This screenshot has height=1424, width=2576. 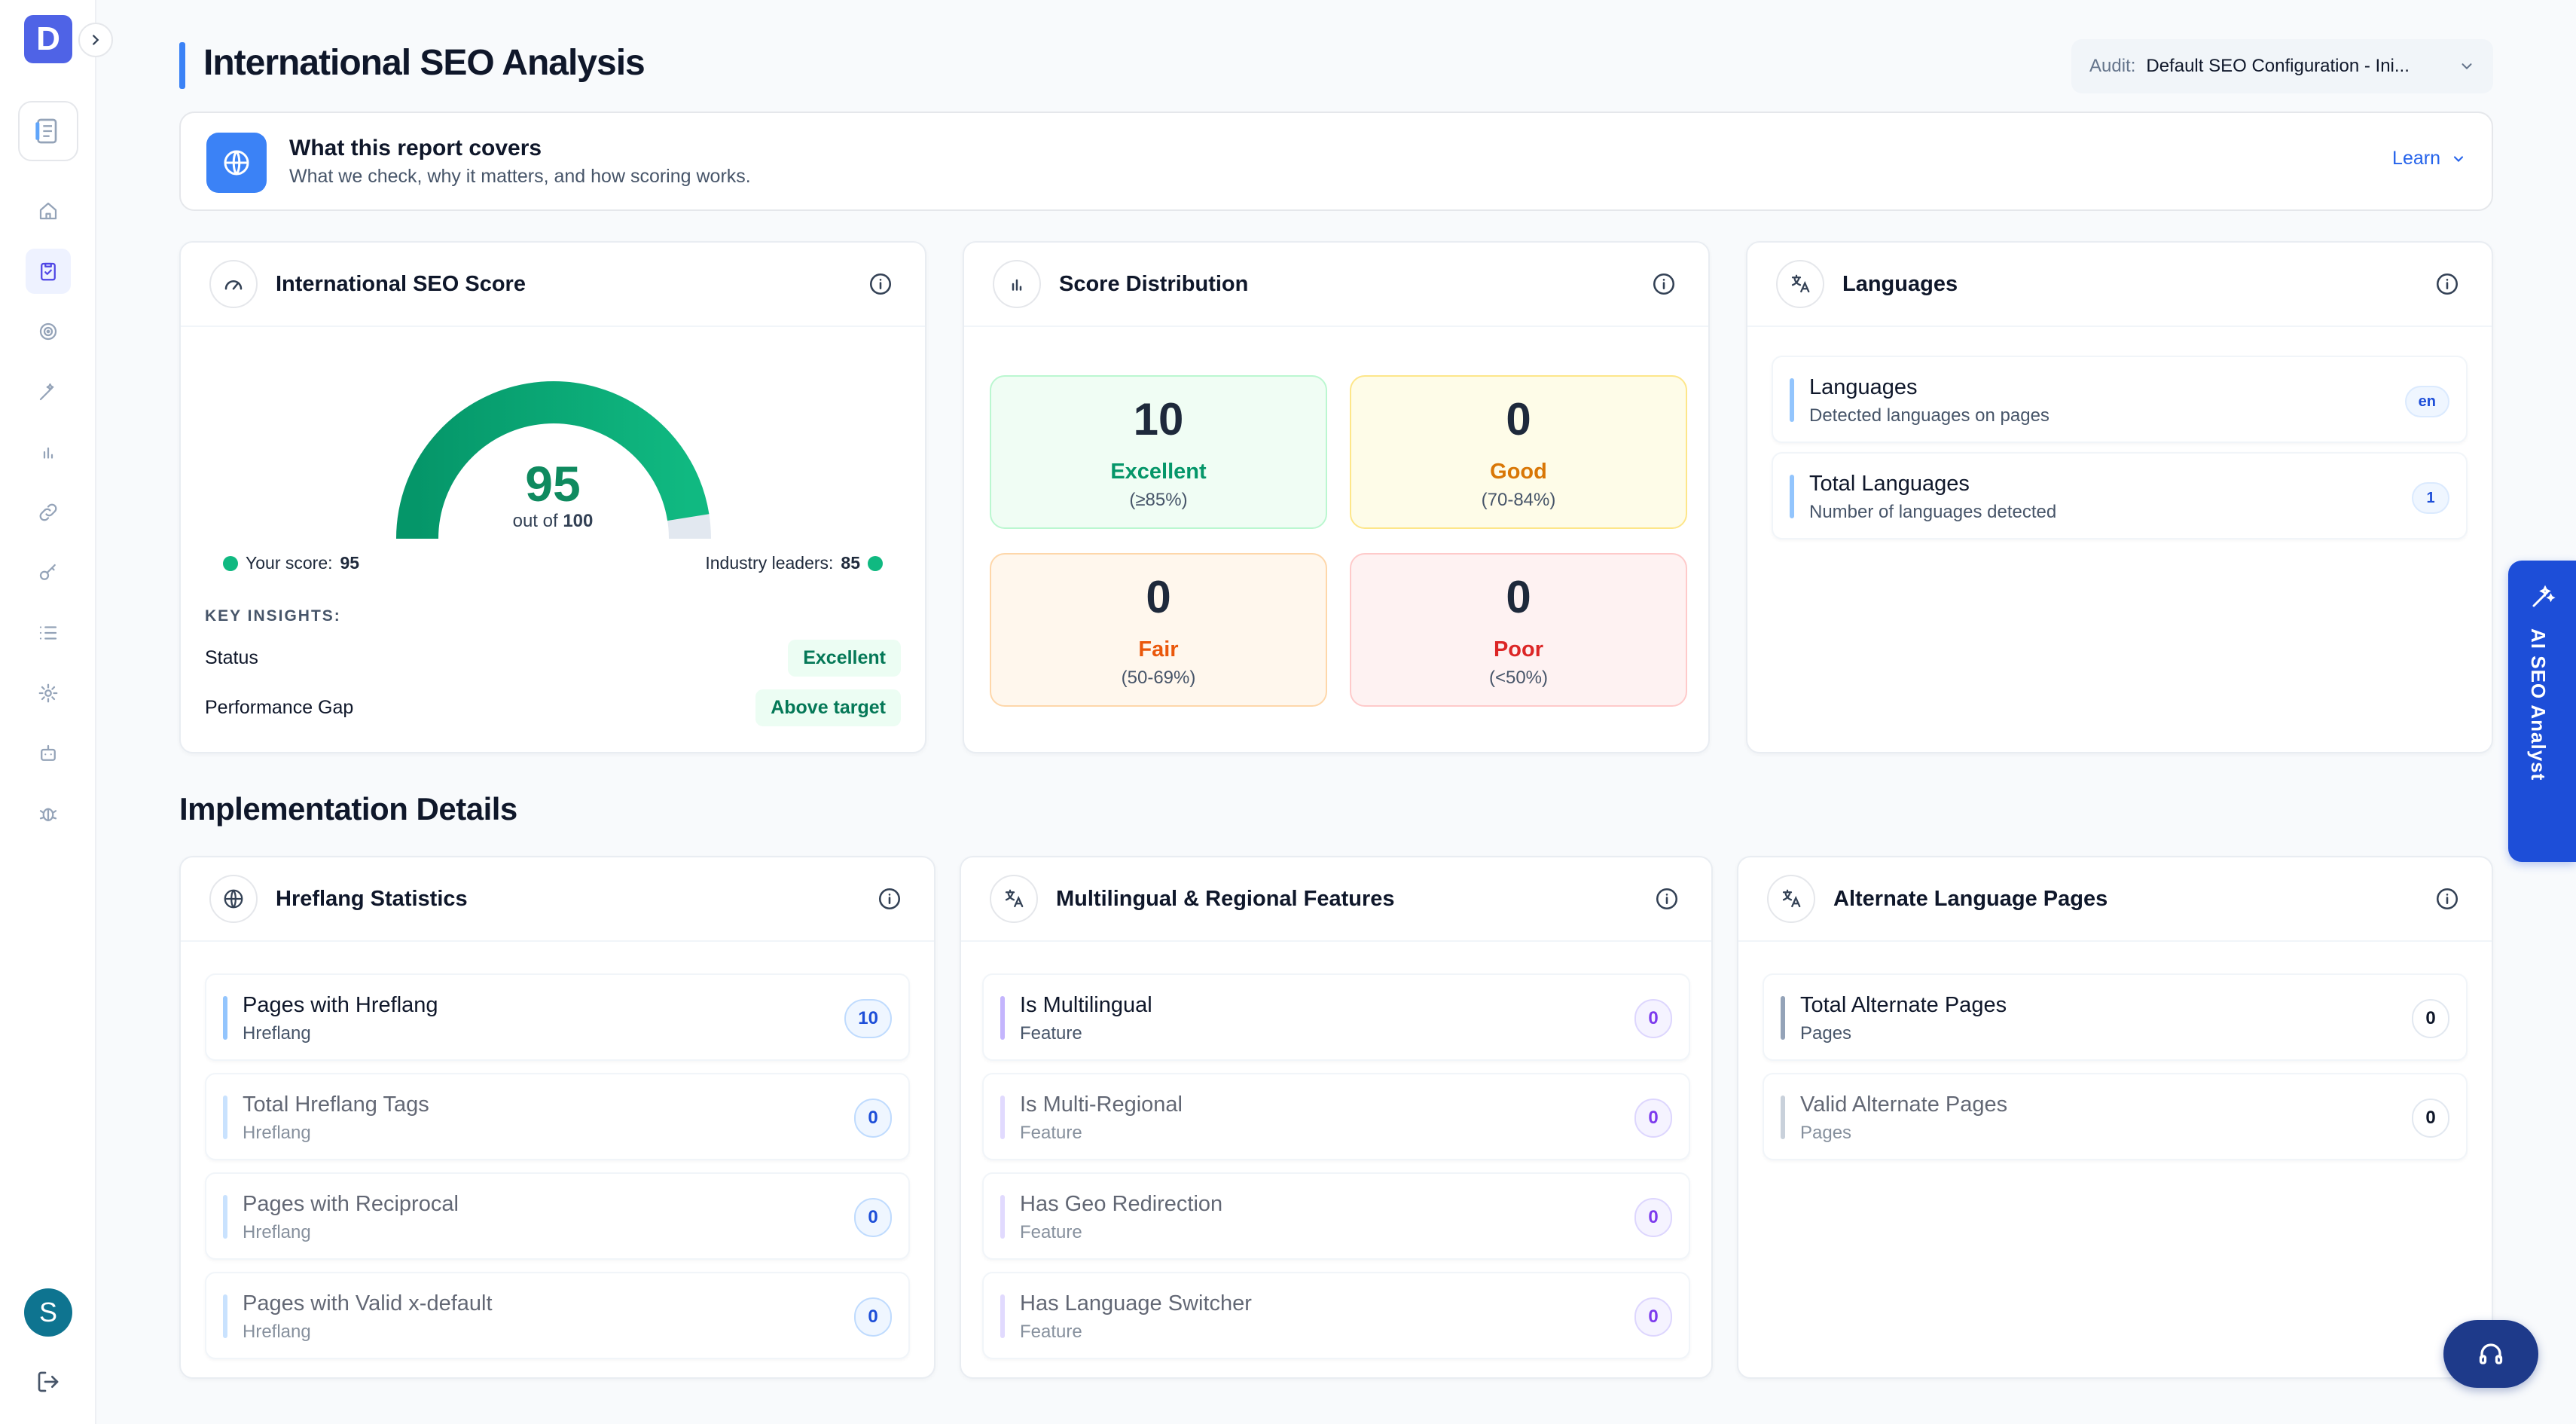 I want to click on row-subtitle: Number of languages detected, so click(x=1933, y=512).